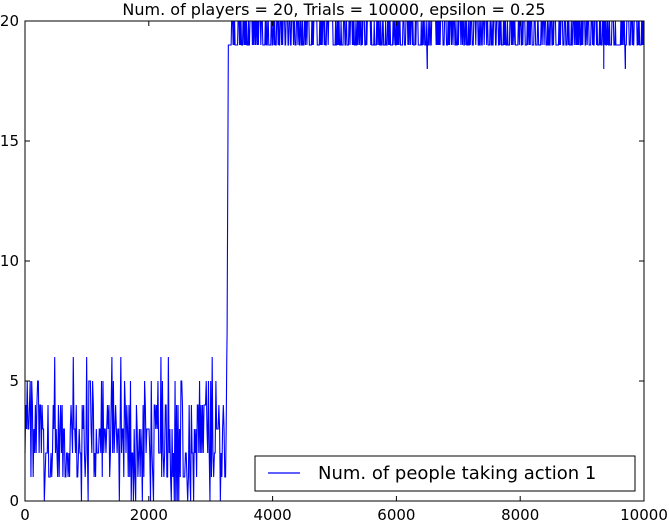 The width and height of the screenshot is (669, 525). I want to click on x-tick-label-5: 10000, so click(644, 515).